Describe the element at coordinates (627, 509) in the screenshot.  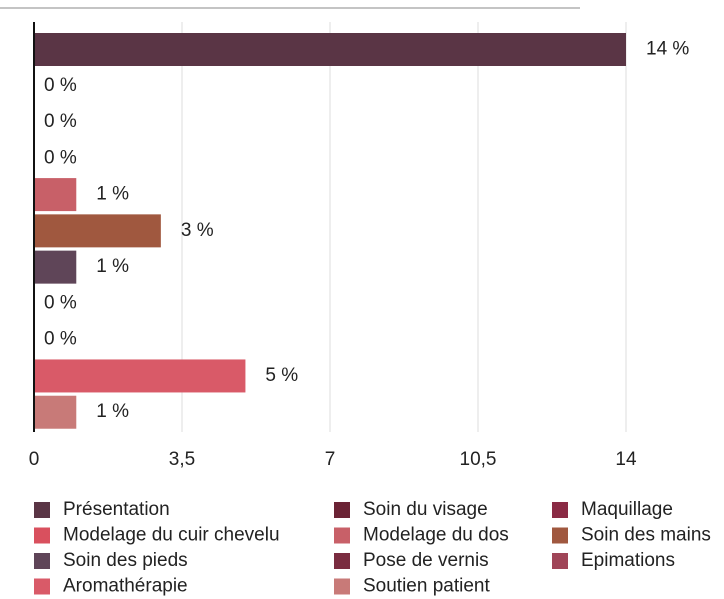
I see `legend-label: Maquillage` at that location.